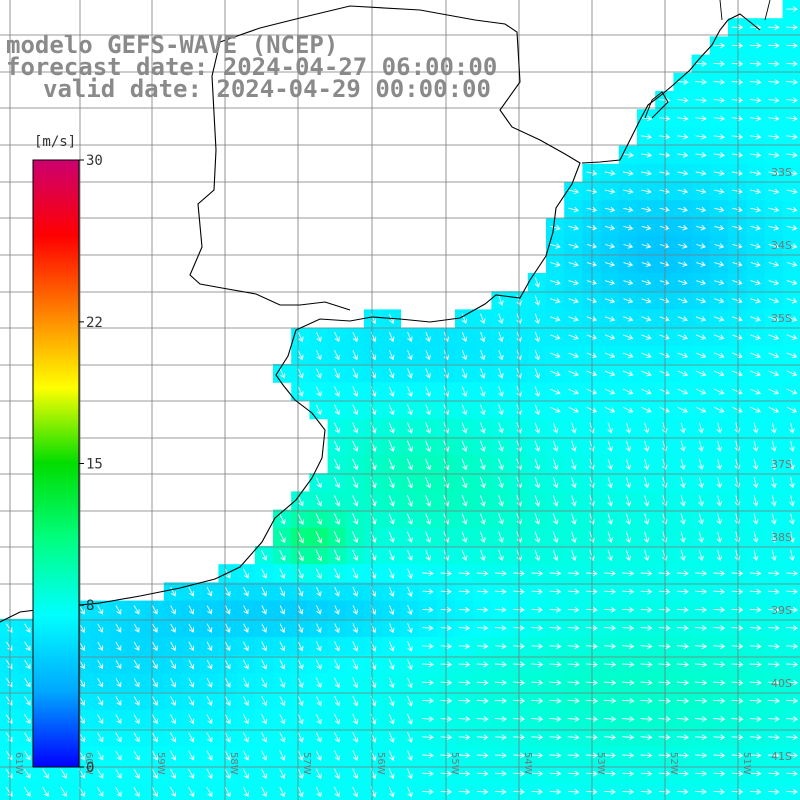  I want to click on lat-label: 40S, so click(781, 683).